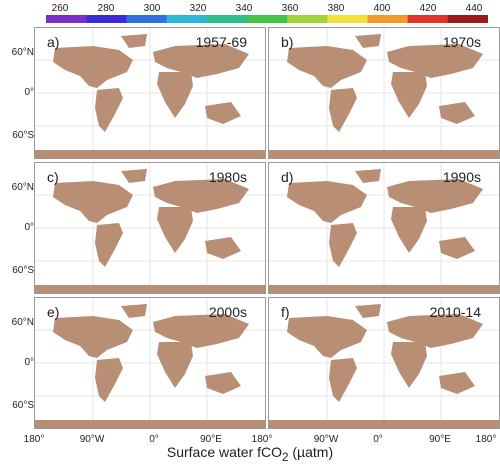 Image resolution: width=500 pixels, height=466 pixels. What do you see at coordinates (53, 42) in the screenshot?
I see `panel-letter: a)` at bounding box center [53, 42].